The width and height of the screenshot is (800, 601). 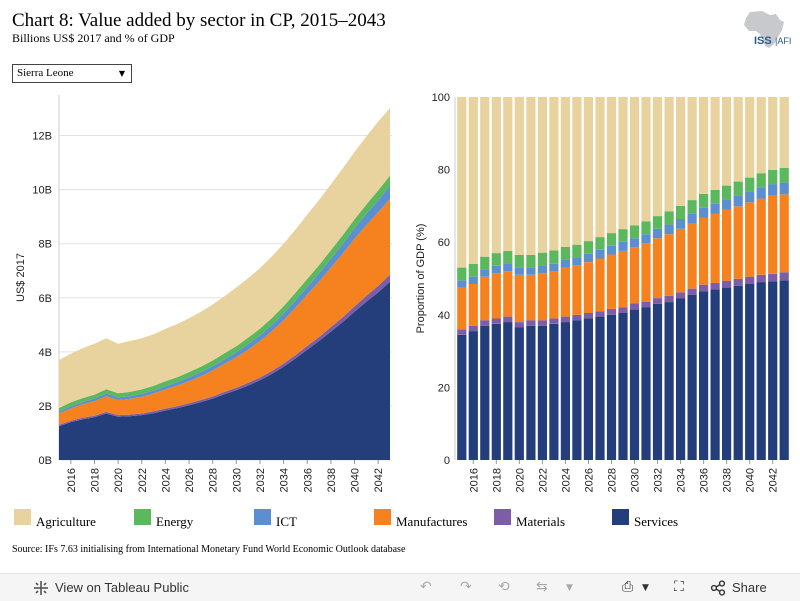 I want to click on share-label: Share, so click(x=749, y=587).